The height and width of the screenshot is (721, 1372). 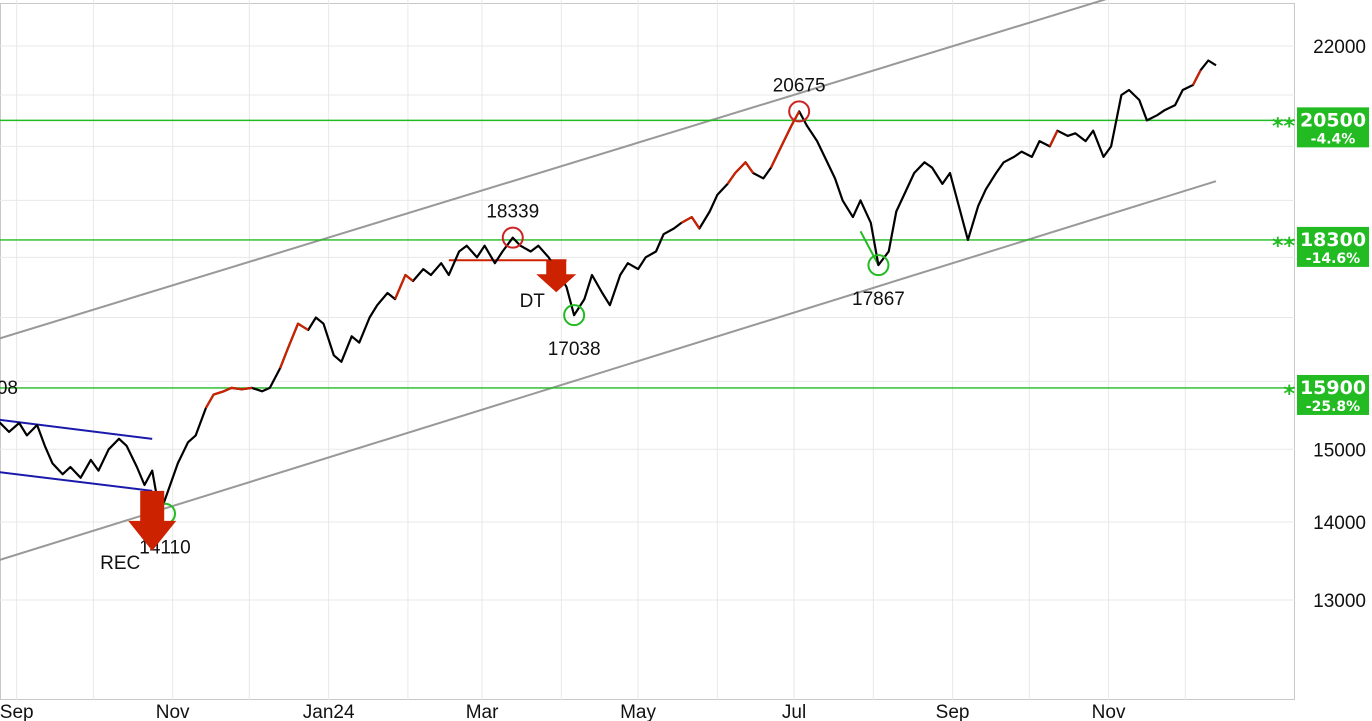 What do you see at coordinates (1333, 240) in the screenshot?
I see `level-badge-value: 18300` at bounding box center [1333, 240].